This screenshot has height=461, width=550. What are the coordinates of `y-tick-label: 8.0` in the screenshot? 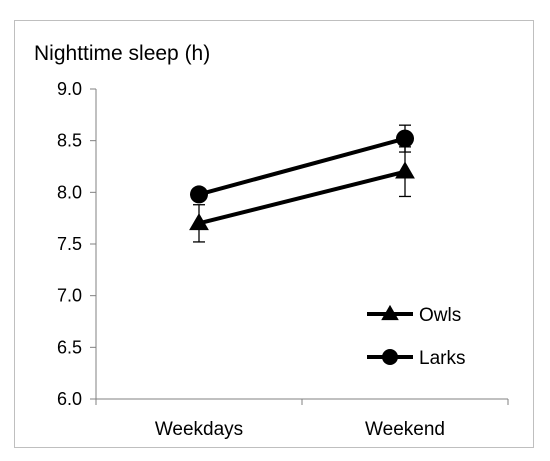 It's located at (69, 192).